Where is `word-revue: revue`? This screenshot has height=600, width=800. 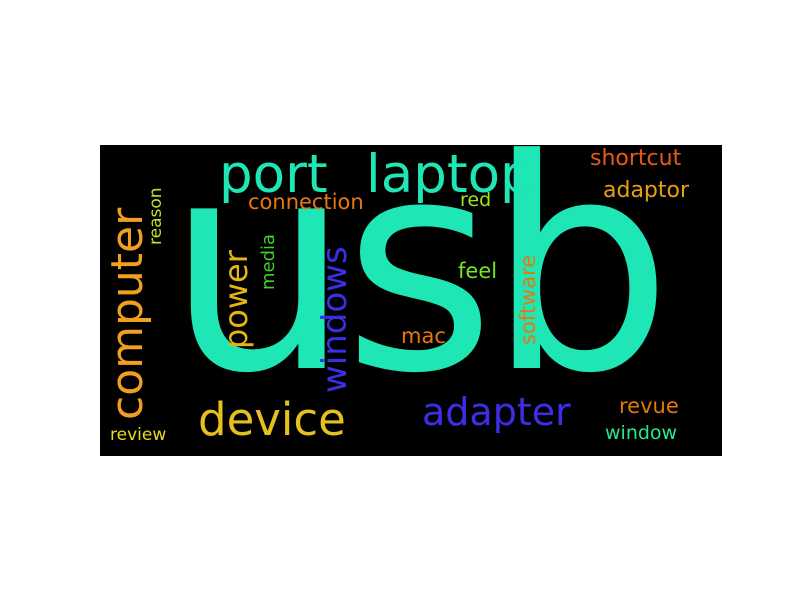 word-revue: revue is located at coordinates (649, 406).